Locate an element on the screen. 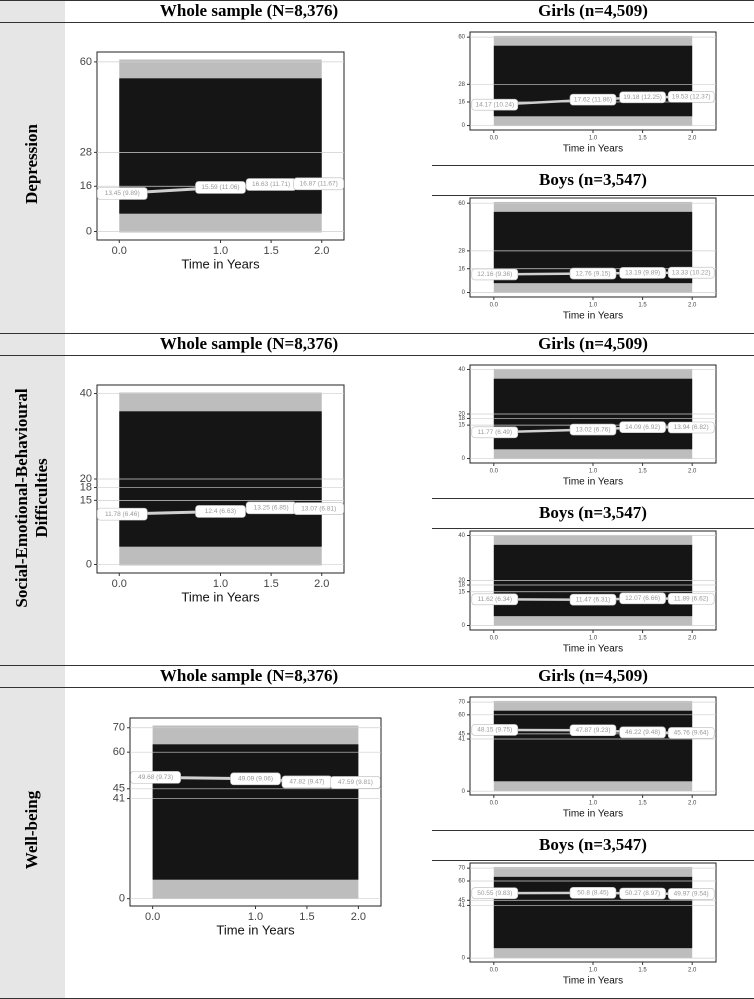 This screenshot has width=754, height=999. y-tick-label: 40 is located at coordinates (461, 370).